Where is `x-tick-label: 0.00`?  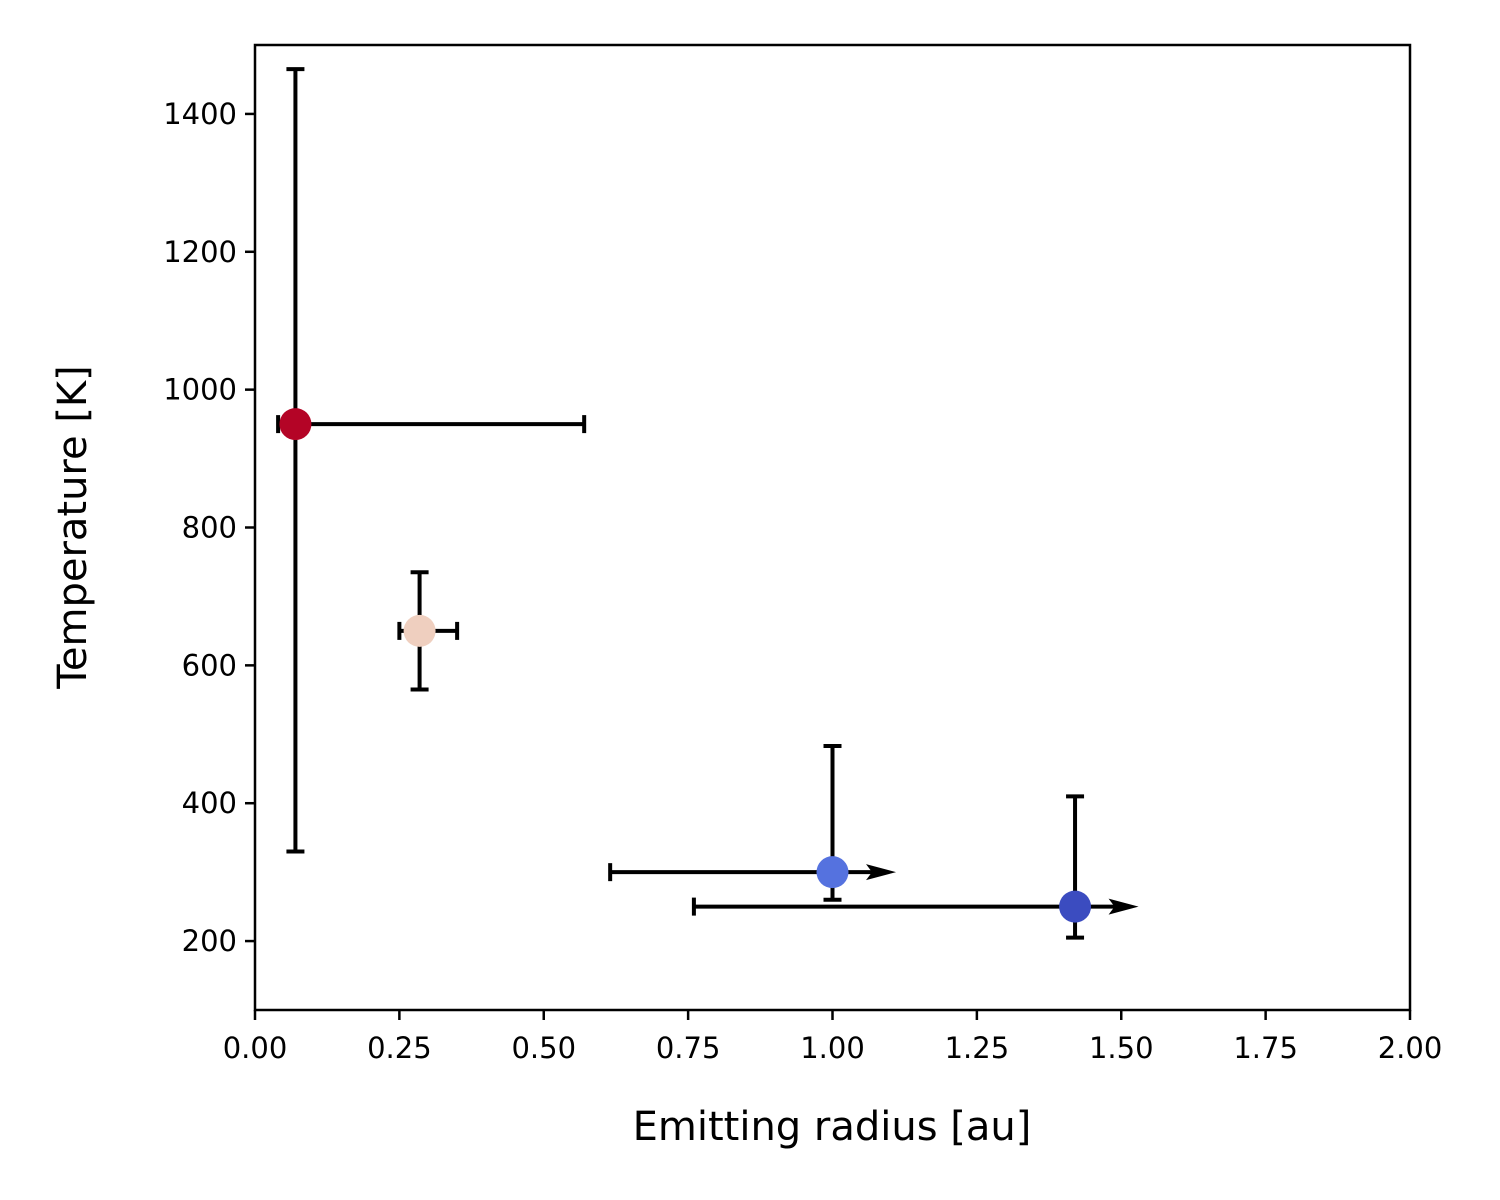
x-tick-label: 0.00 is located at coordinates (255, 1048).